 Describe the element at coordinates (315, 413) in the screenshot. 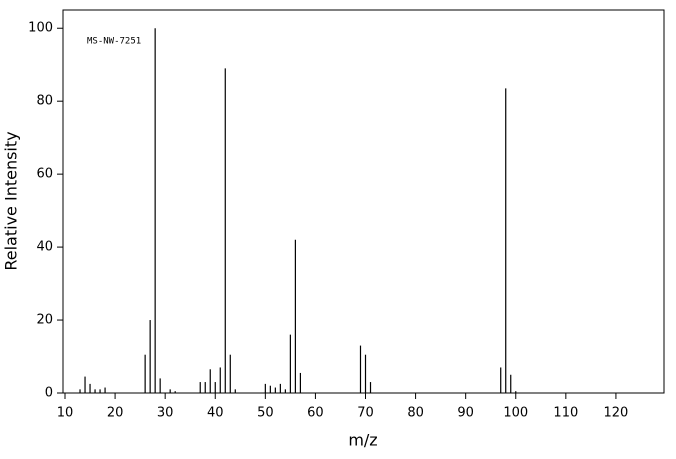

I see `x-tick-label: 60` at that location.